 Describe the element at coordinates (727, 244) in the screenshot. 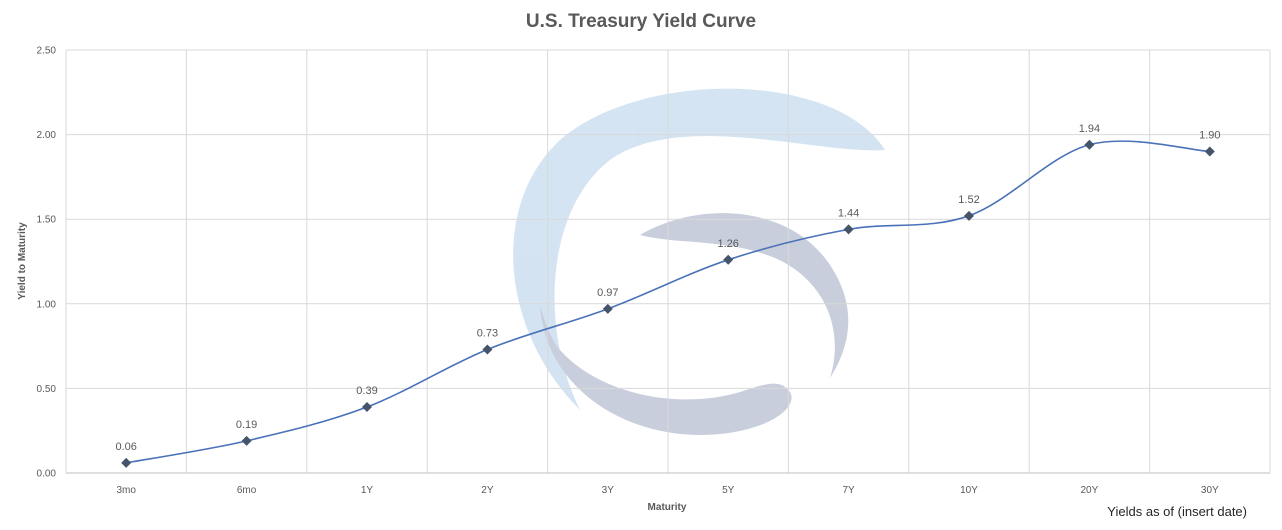

I see `data-label: 1.26` at that location.